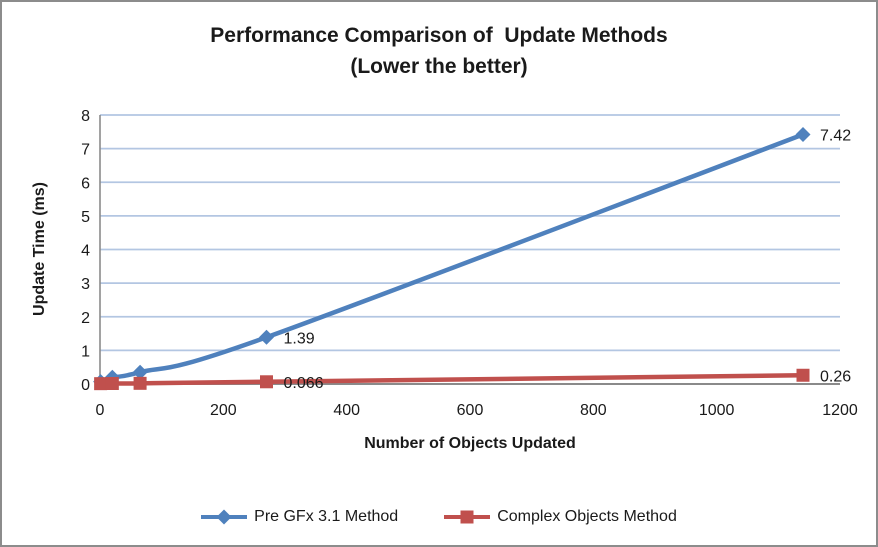 This screenshot has height=547, width=878. Describe the element at coordinates (346, 410) in the screenshot. I see `x-tick-label-400: 400` at that location.